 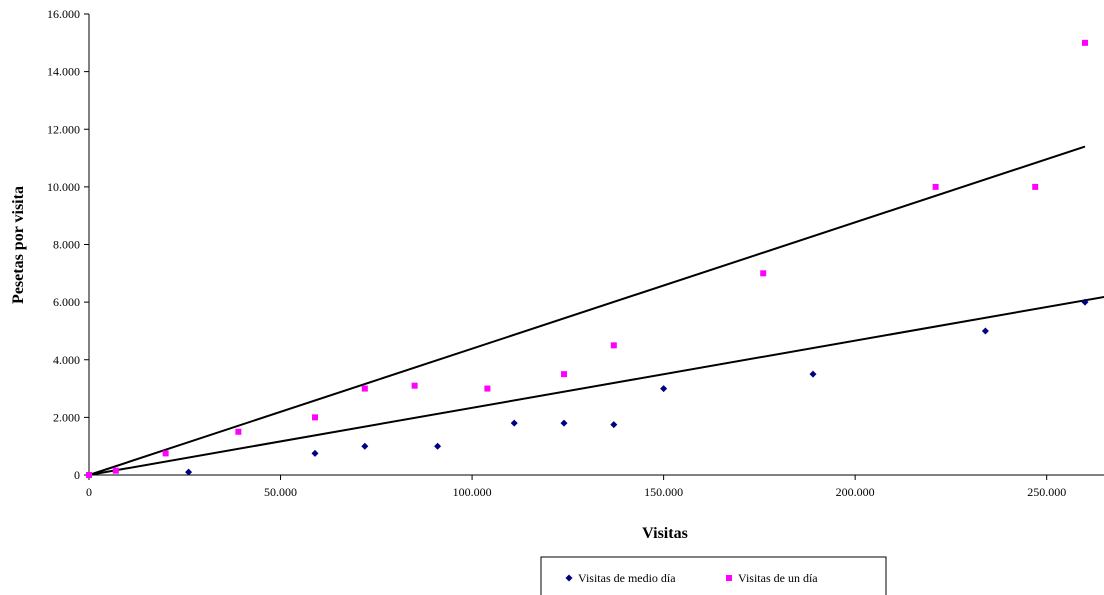 What do you see at coordinates (691, 578) in the screenshot?
I see `legend-items: Visitas de medio día Visitas de un día` at bounding box center [691, 578].